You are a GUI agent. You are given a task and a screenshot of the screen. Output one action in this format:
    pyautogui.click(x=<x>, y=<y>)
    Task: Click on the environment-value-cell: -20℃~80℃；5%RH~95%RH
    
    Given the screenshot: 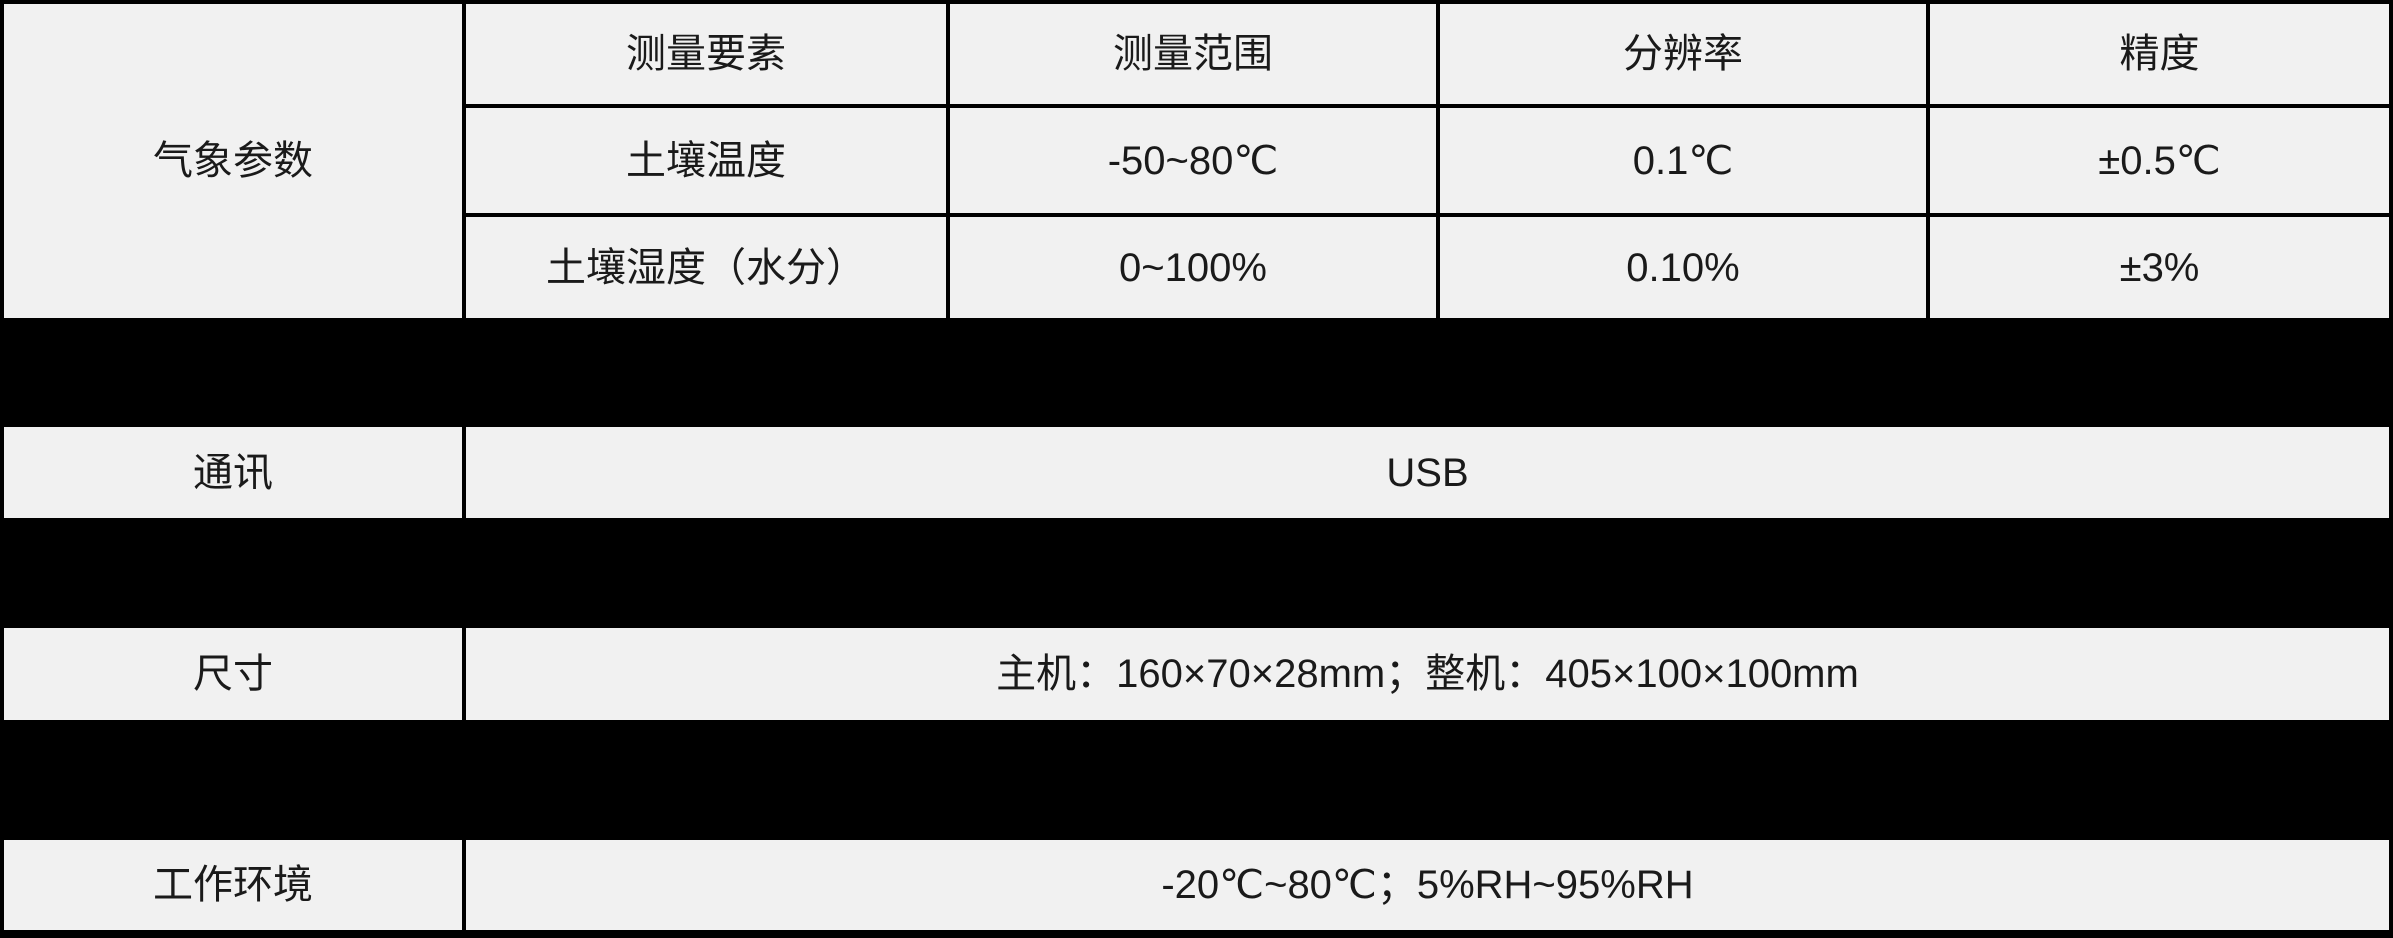 What is the action you would take?
    pyautogui.click(x=1427, y=885)
    